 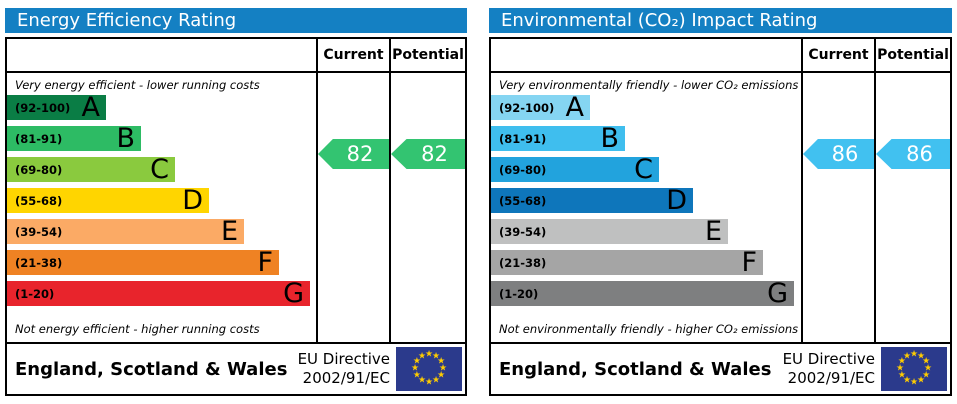 I want to click on potential-rating-arrow: 86, so click(x=913, y=154).